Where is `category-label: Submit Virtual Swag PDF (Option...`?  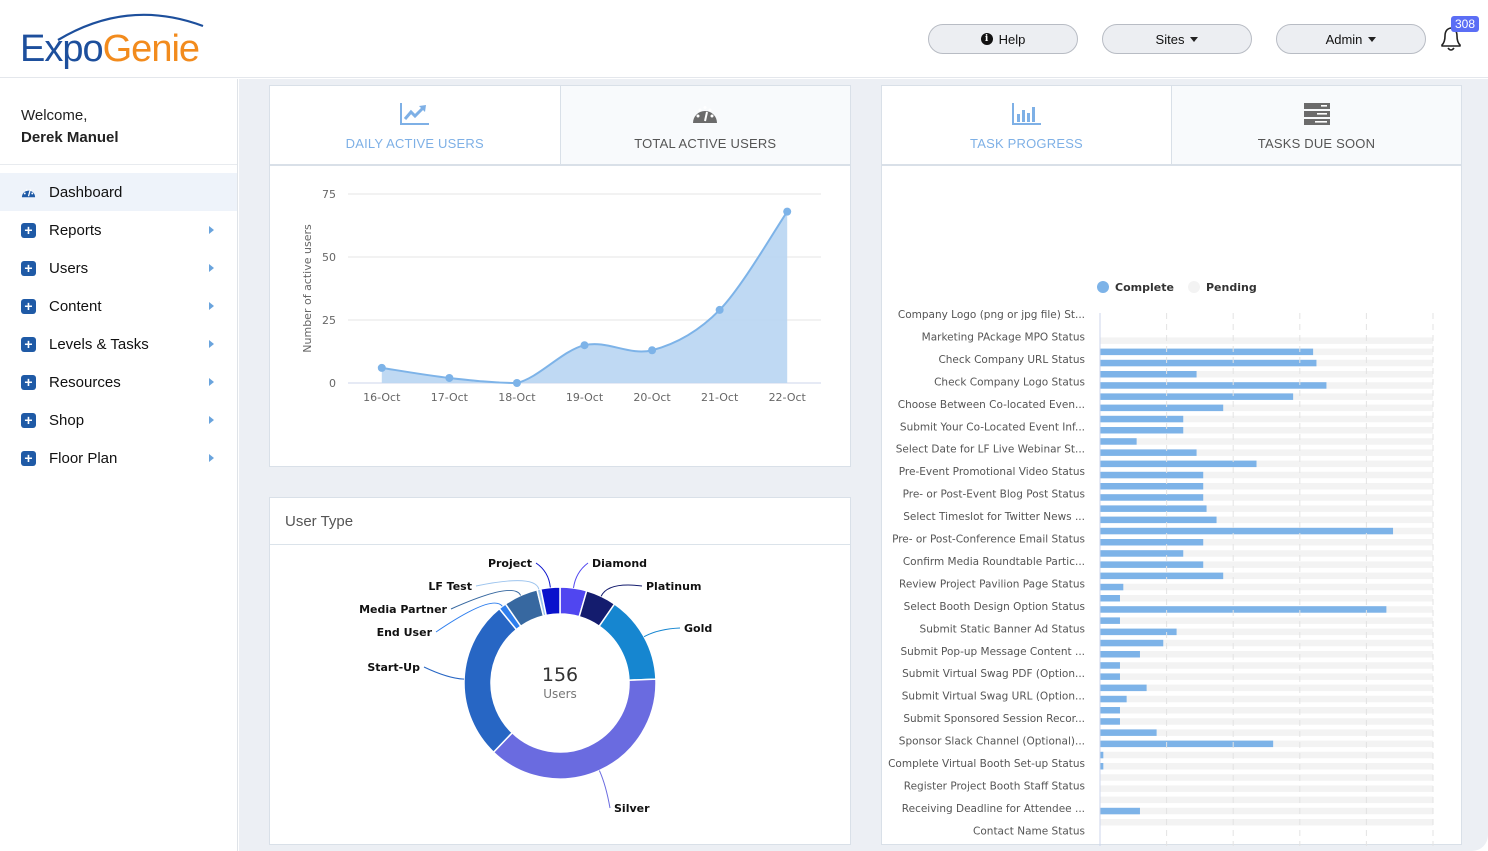 category-label: Submit Virtual Swag PDF (Option... is located at coordinates (993, 674).